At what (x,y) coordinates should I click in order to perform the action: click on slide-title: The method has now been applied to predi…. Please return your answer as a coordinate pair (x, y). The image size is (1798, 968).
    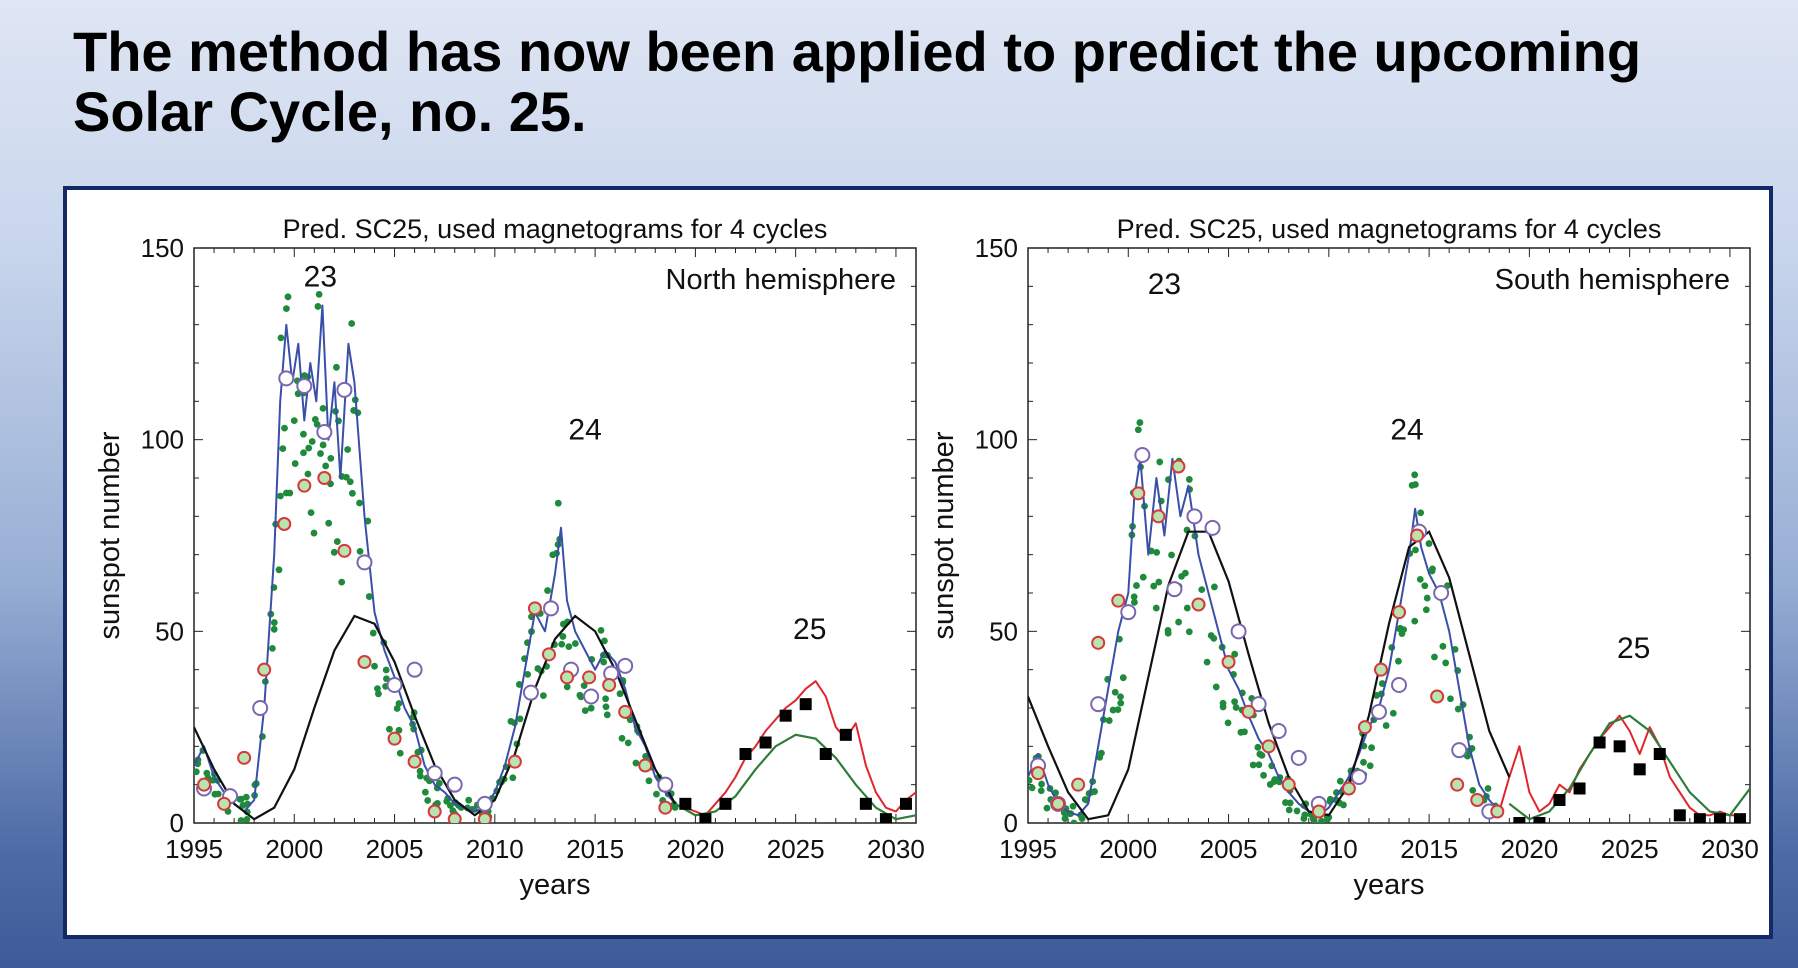
    Looking at the image, I should click on (923, 82).